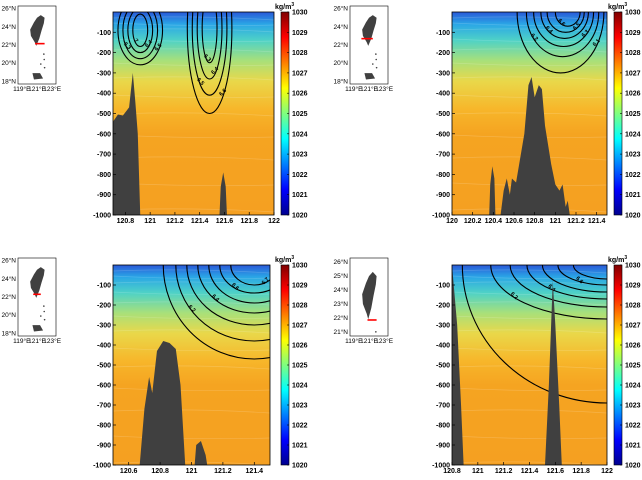 This screenshot has height=480, width=642. What do you see at coordinates (200, 82) in the screenshot?
I see `contour-label: 6.5` at bounding box center [200, 82].